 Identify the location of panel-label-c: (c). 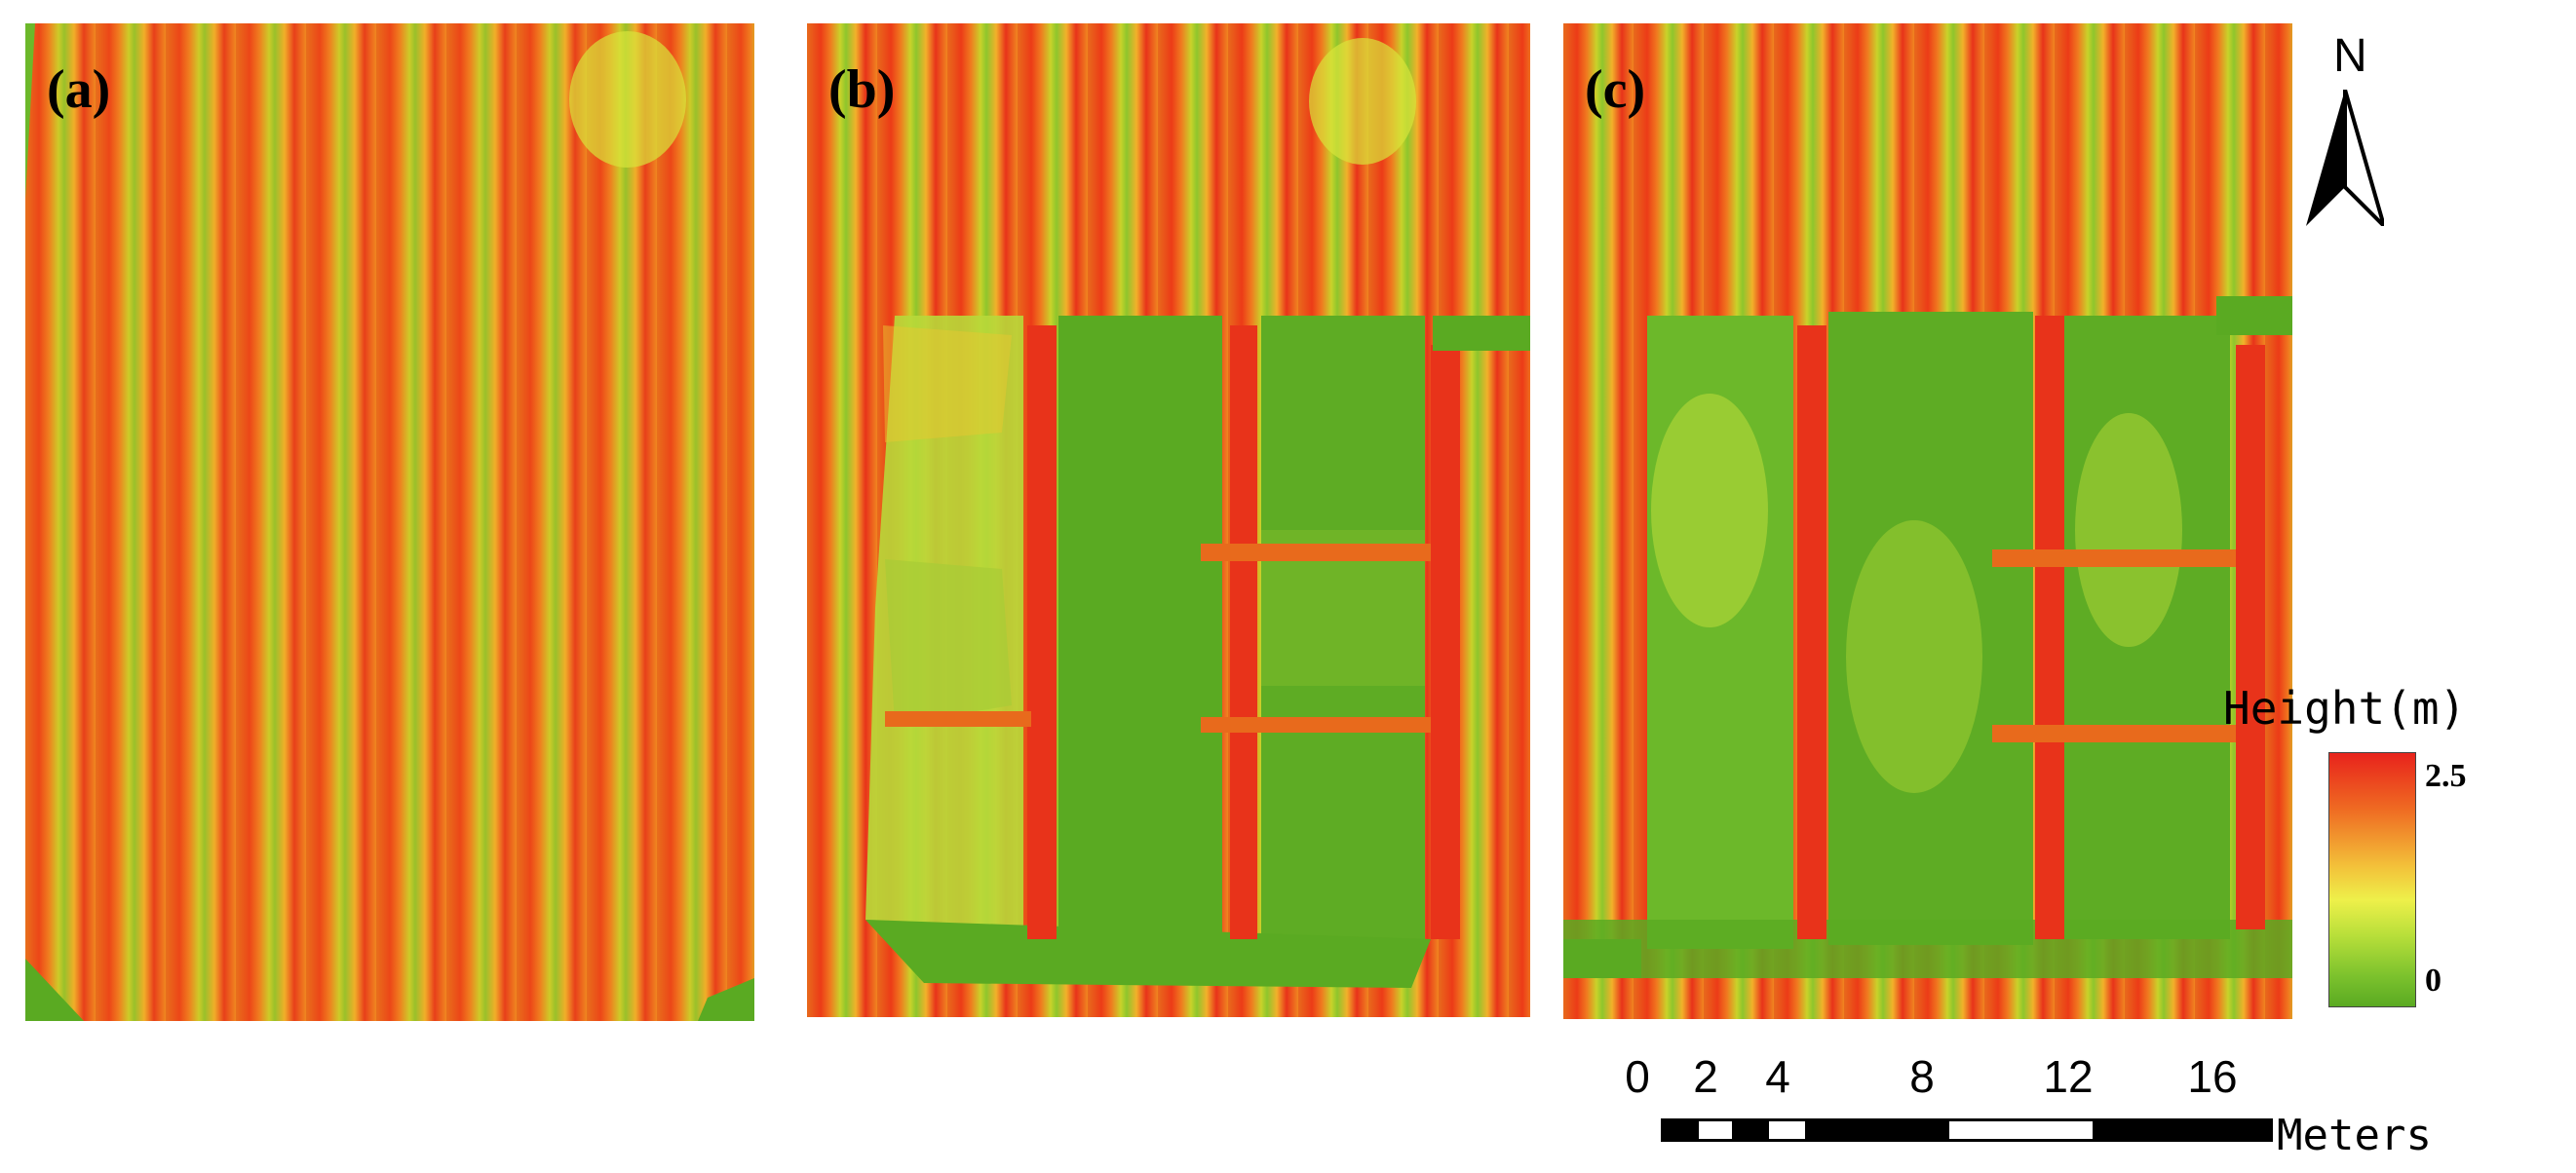
(1615, 89).